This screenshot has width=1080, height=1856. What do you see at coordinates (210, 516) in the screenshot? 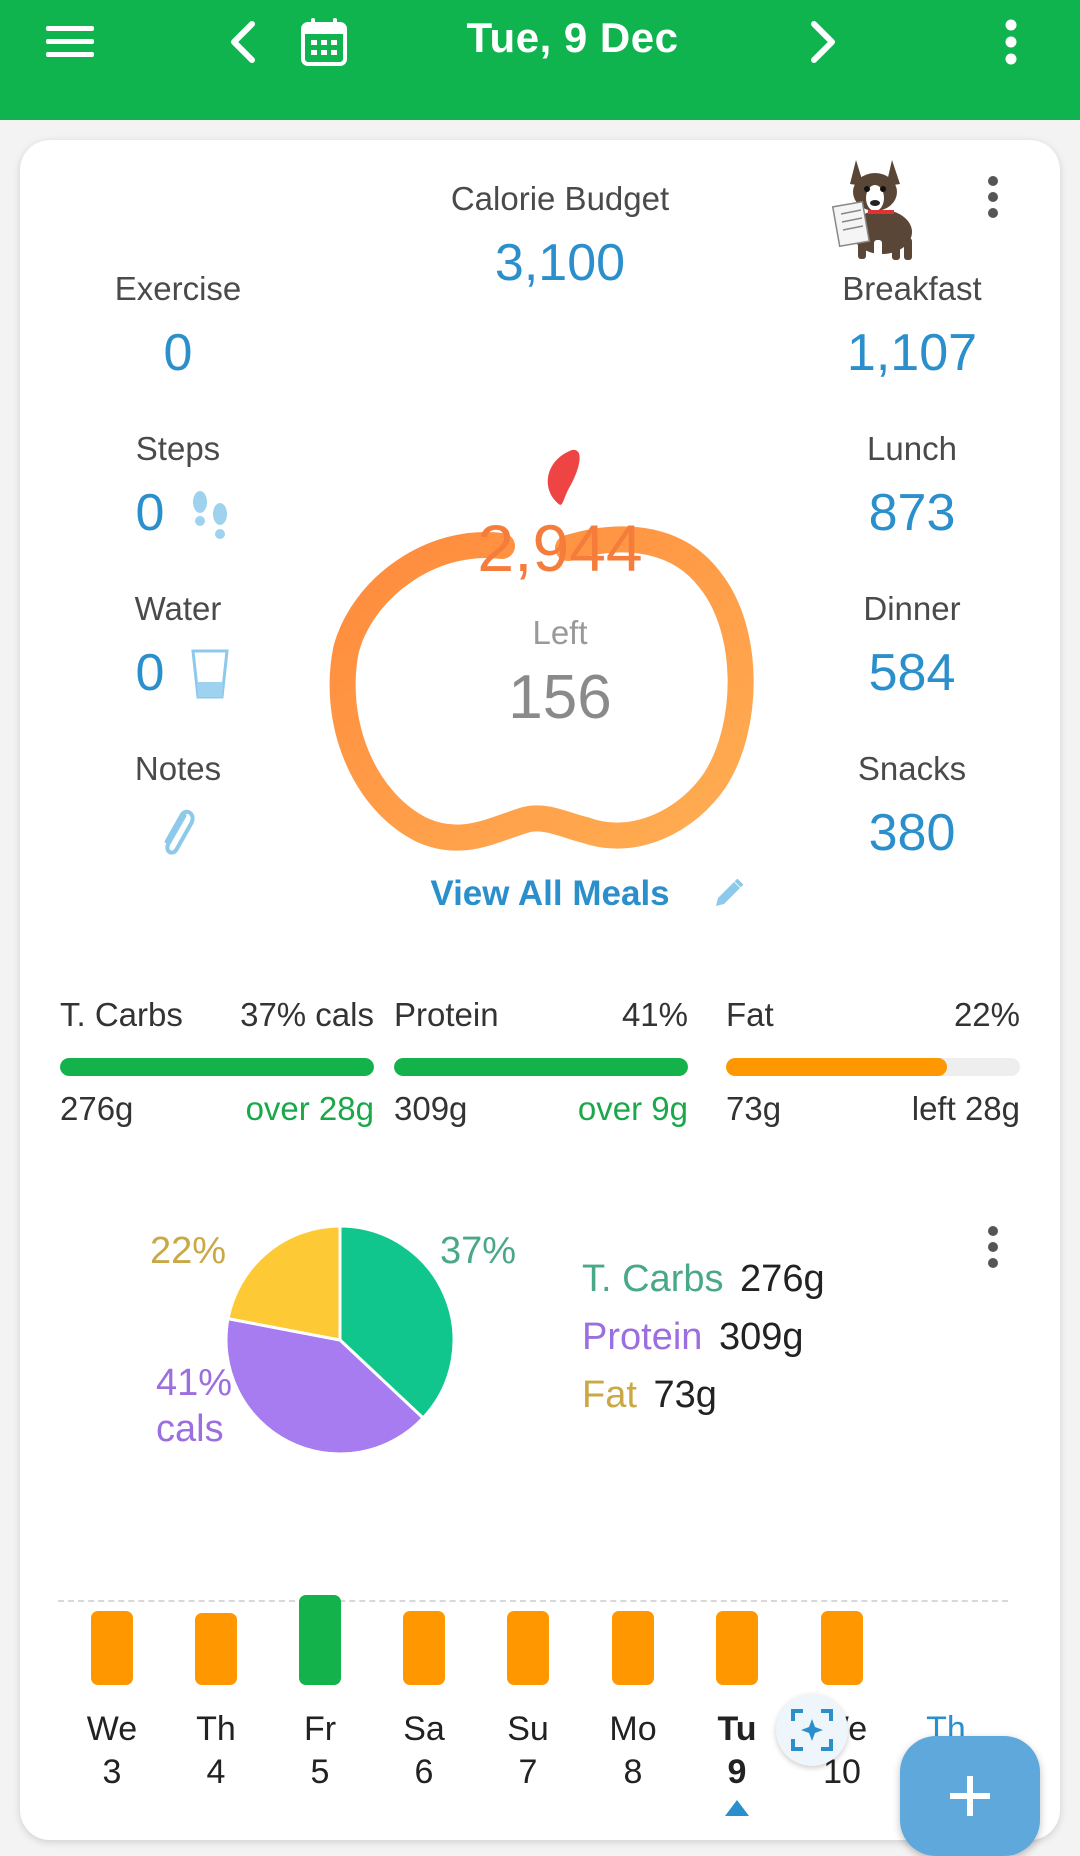
I see `footsteps-icon` at bounding box center [210, 516].